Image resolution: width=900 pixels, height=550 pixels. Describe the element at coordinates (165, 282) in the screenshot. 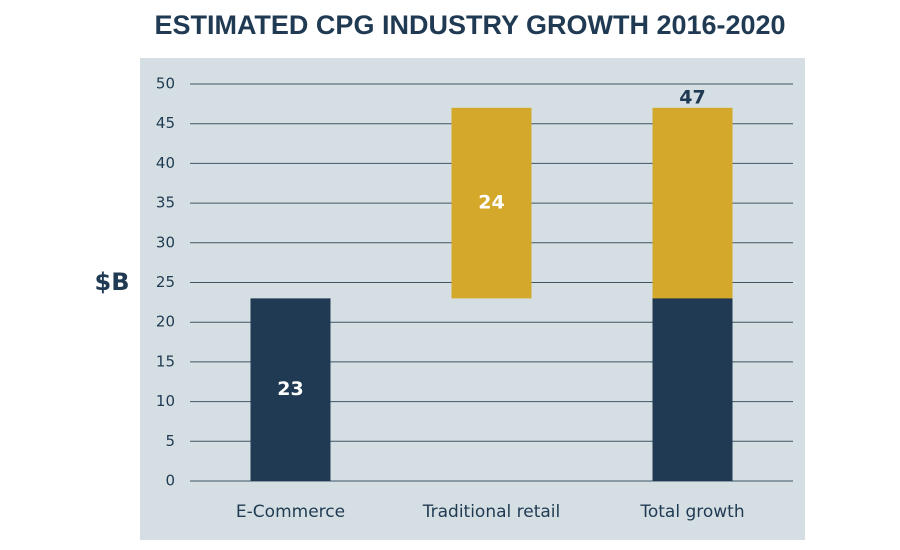

I see `y-tick-label: 25` at that location.